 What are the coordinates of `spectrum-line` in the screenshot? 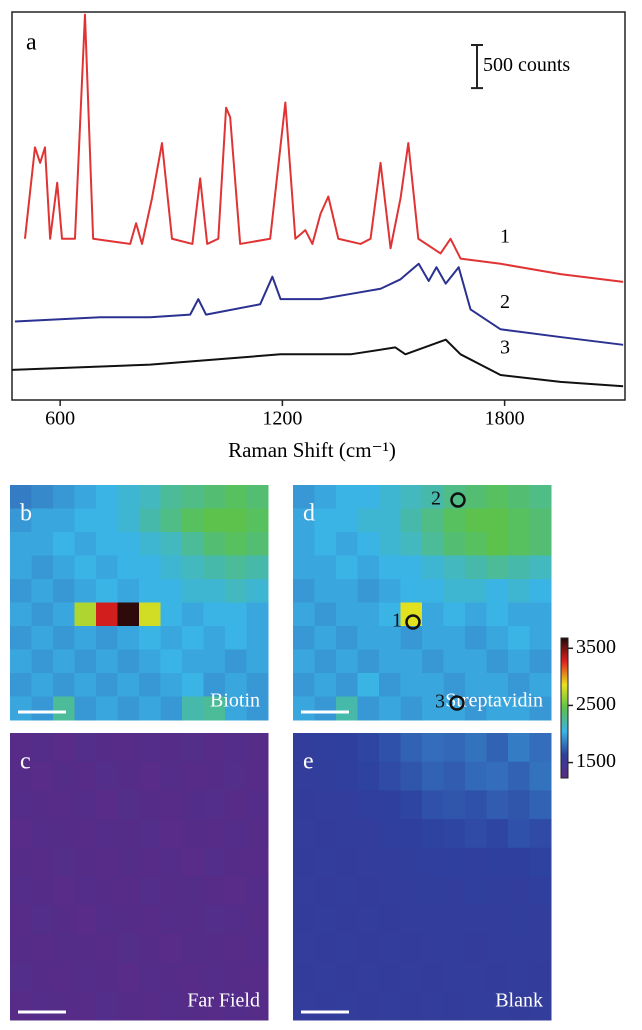 It's located at (317, 363).